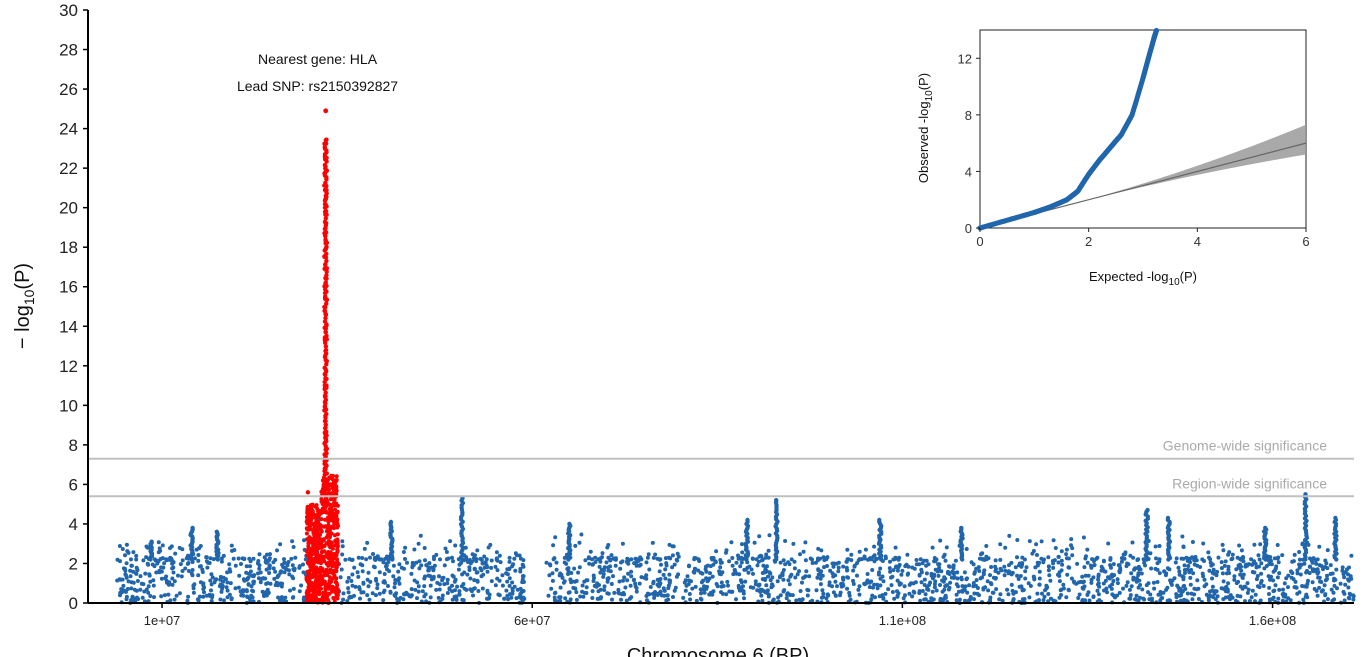 The width and height of the screenshot is (1364, 657). I want to click on y-tick-label: 4, so click(73, 524).